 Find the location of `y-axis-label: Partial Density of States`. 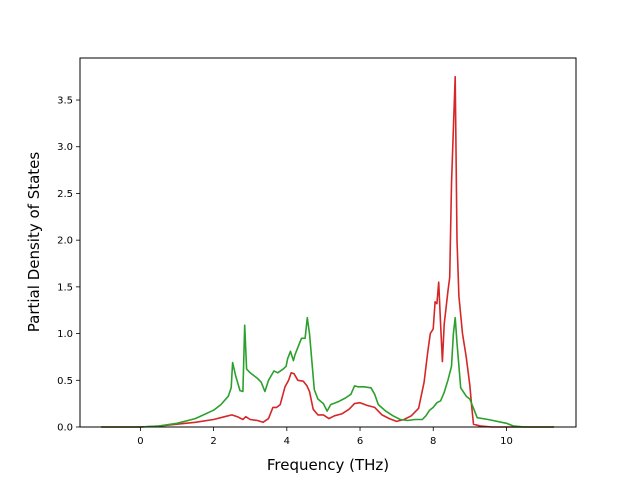

y-axis-label: Partial Density of States is located at coordinates (34, 242).